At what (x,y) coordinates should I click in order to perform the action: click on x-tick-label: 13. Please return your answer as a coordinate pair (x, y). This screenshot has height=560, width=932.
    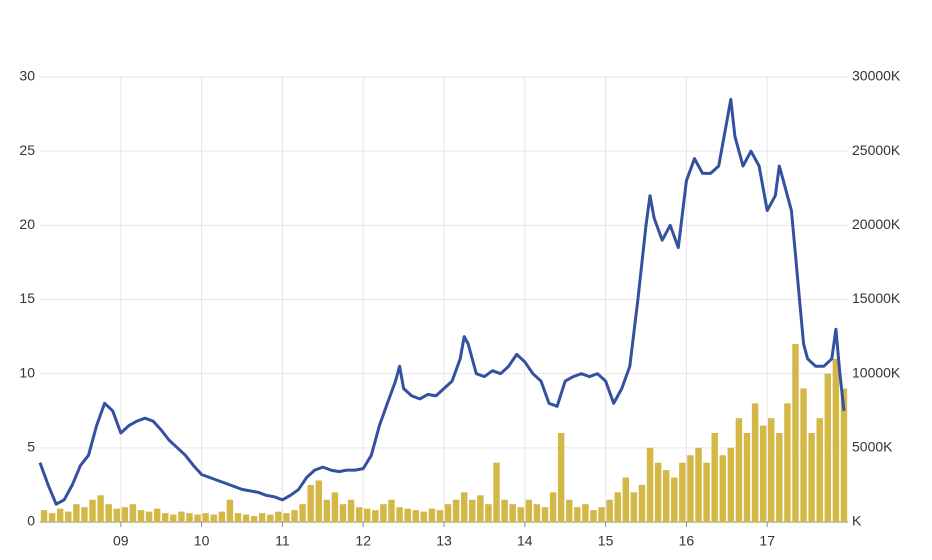
    Looking at the image, I should click on (444, 541).